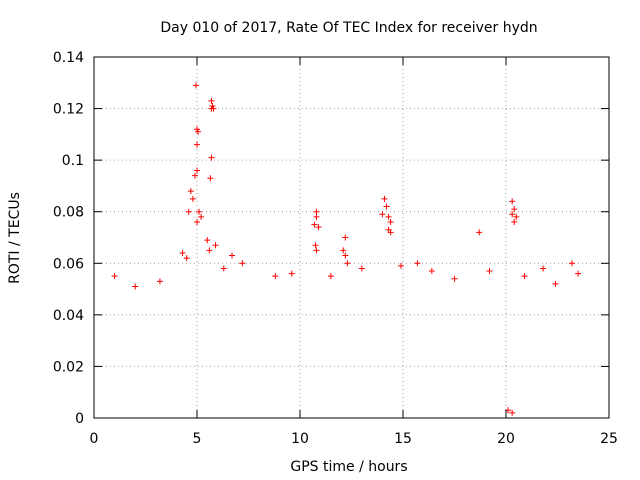 This screenshot has width=640, height=480. I want to click on x-tick-label: 10, so click(300, 439).